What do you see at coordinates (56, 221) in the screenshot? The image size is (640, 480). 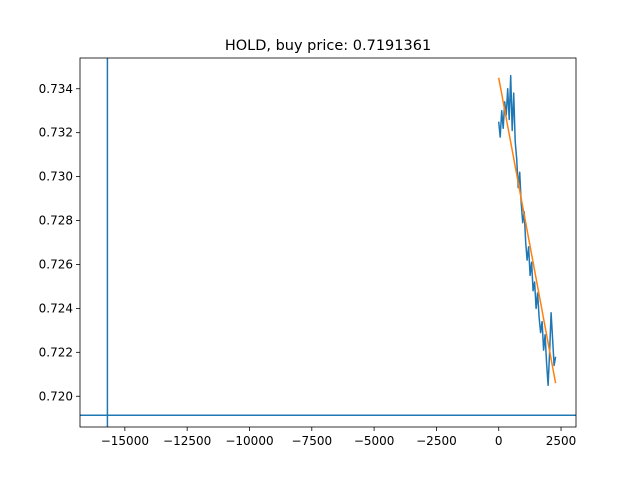 I see `y-tick-label: 0.728` at bounding box center [56, 221].